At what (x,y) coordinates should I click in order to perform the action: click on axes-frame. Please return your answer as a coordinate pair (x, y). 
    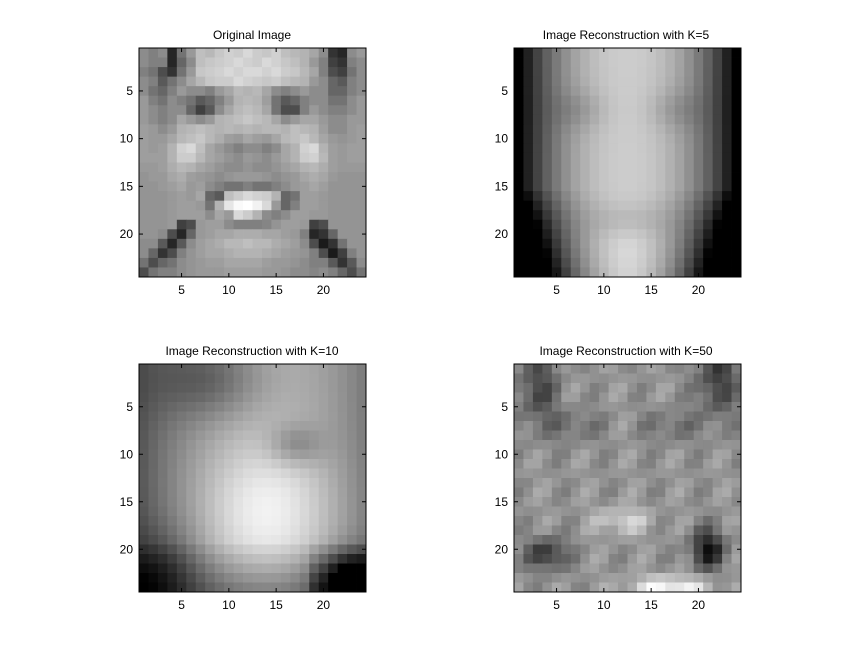
    Looking at the image, I should click on (252, 478).